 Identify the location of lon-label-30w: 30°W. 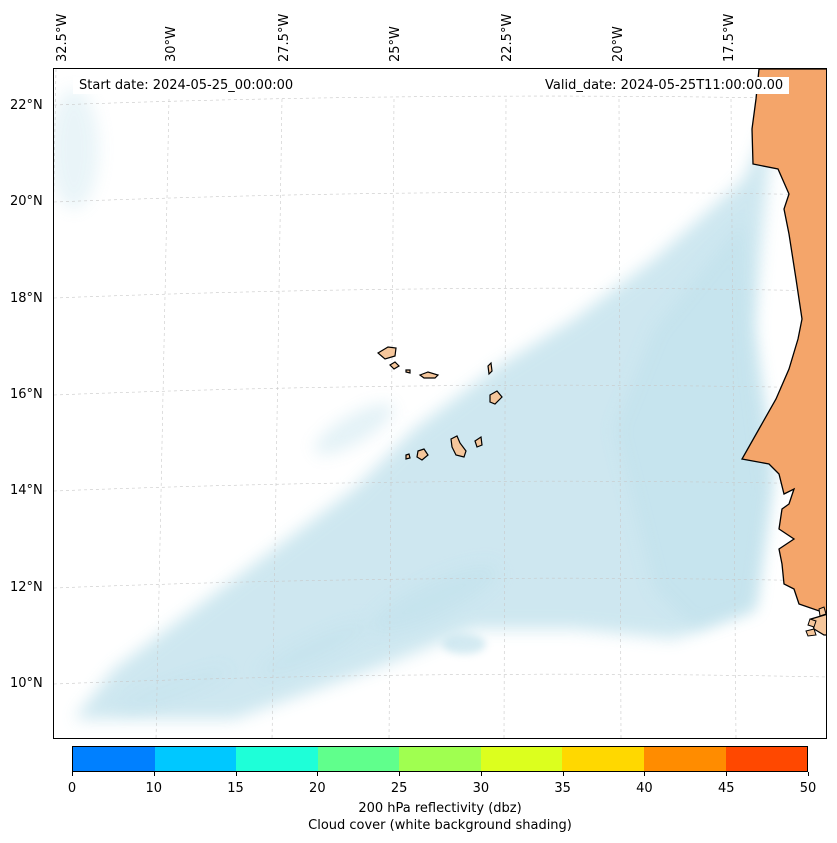
(171, 44).